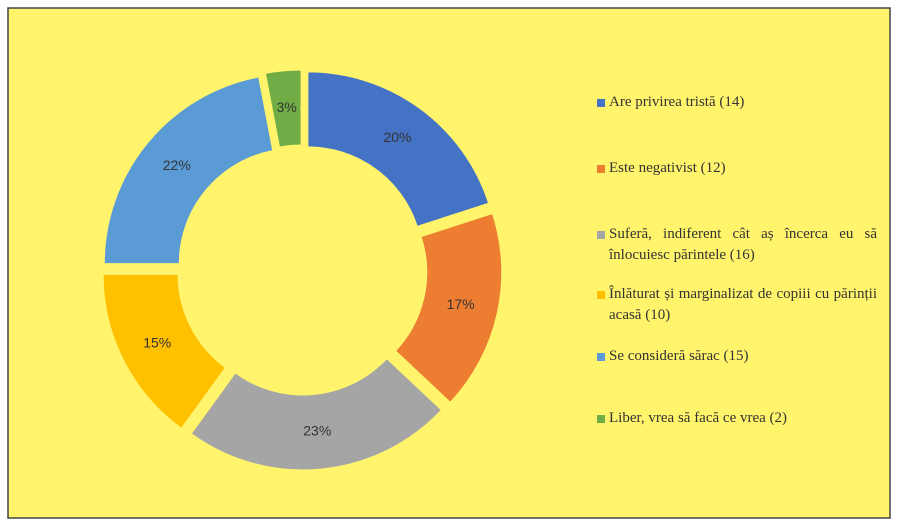 The width and height of the screenshot is (898, 522). I want to click on data-label: 20%, so click(397, 137).